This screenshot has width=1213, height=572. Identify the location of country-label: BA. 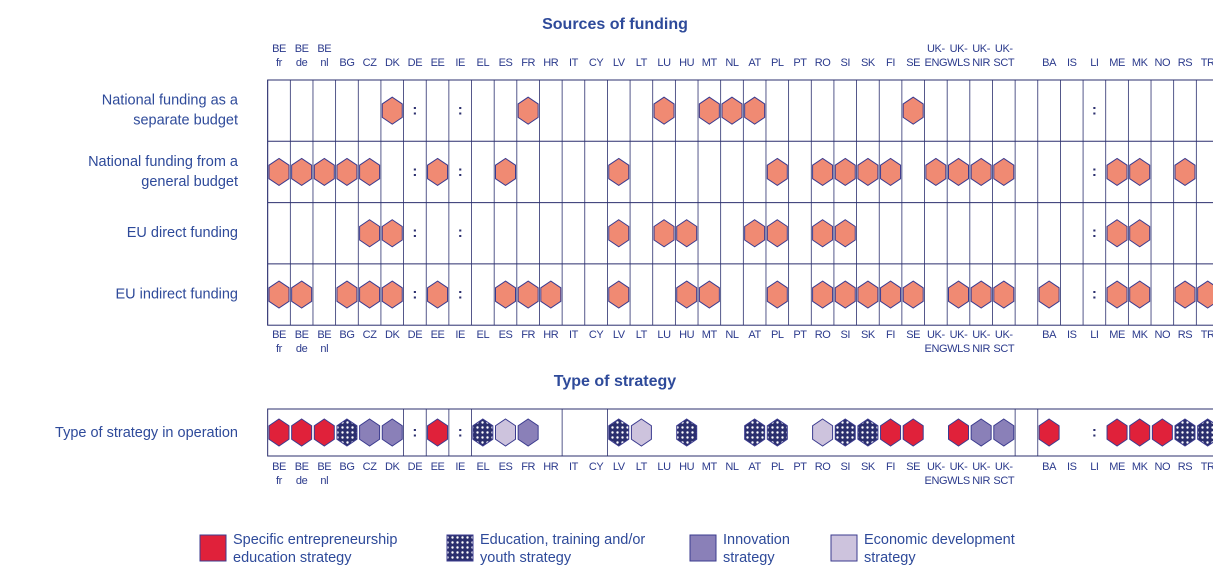
(1049, 335).